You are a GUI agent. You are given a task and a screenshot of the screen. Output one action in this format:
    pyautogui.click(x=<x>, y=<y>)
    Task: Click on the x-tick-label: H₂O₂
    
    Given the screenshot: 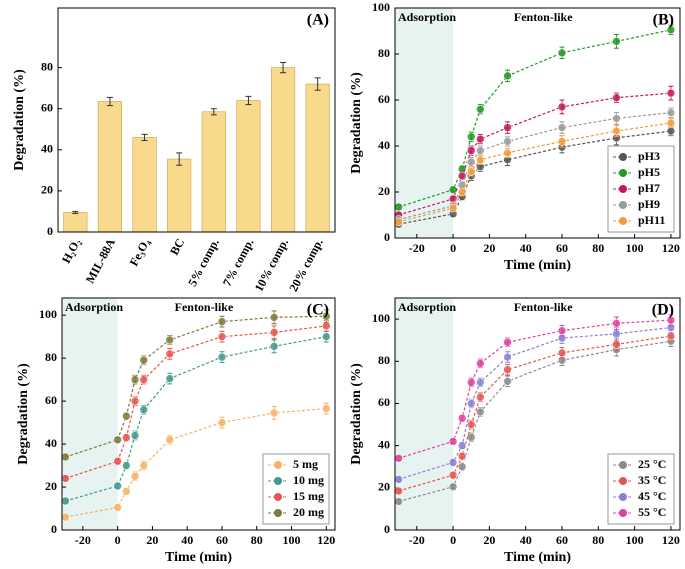 What is the action you would take?
    pyautogui.click(x=71, y=251)
    